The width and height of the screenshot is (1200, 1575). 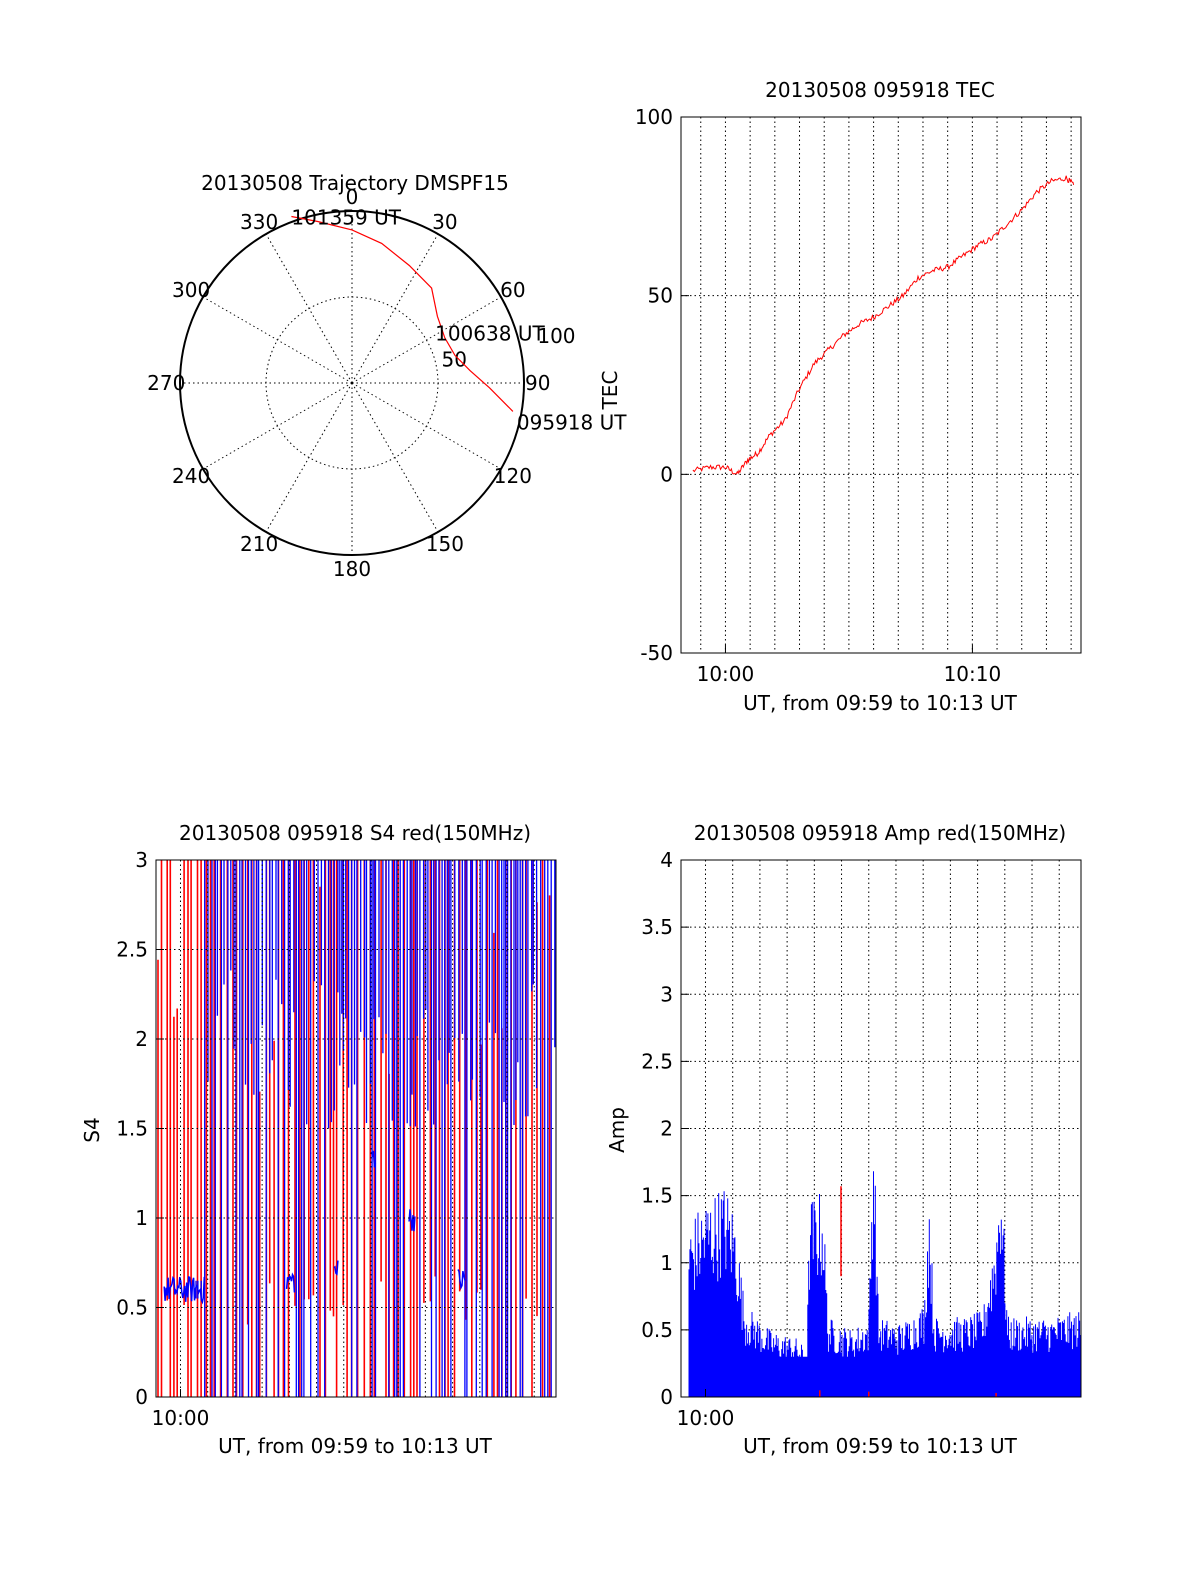 What do you see at coordinates (666, 1263) in the screenshot?
I see `amp-ytick-label: 1` at bounding box center [666, 1263].